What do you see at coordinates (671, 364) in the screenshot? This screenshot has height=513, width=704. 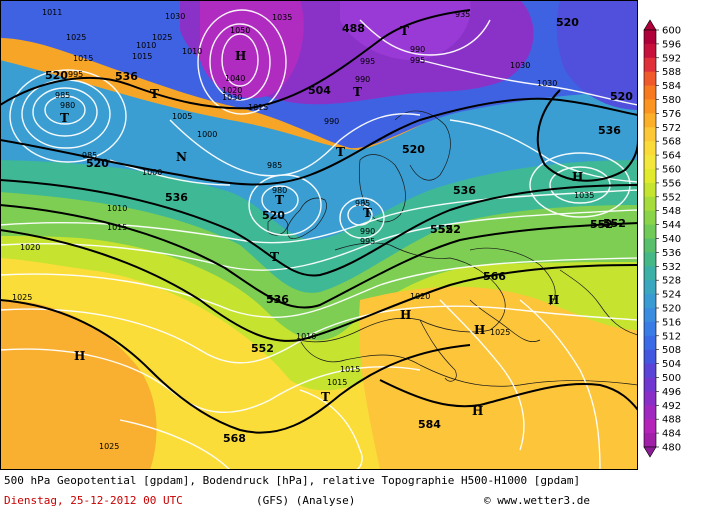 I see `legend-value: 504` at bounding box center [671, 364].